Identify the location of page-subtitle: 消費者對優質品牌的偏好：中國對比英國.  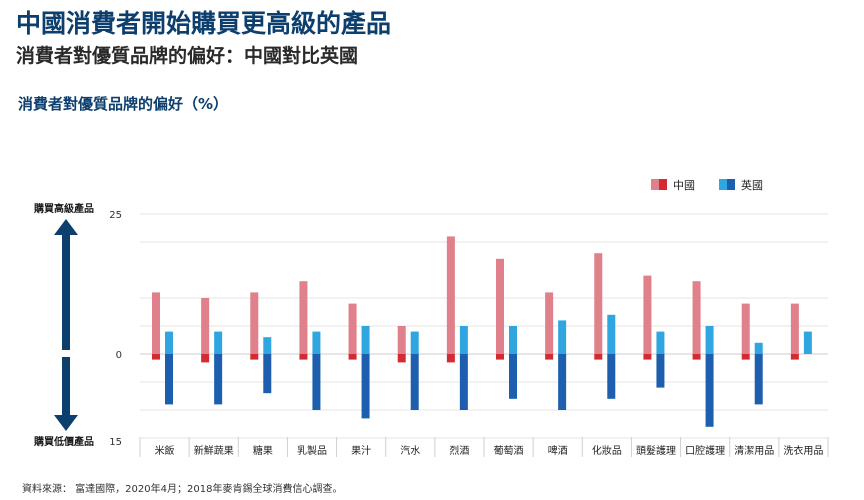
(187, 56).